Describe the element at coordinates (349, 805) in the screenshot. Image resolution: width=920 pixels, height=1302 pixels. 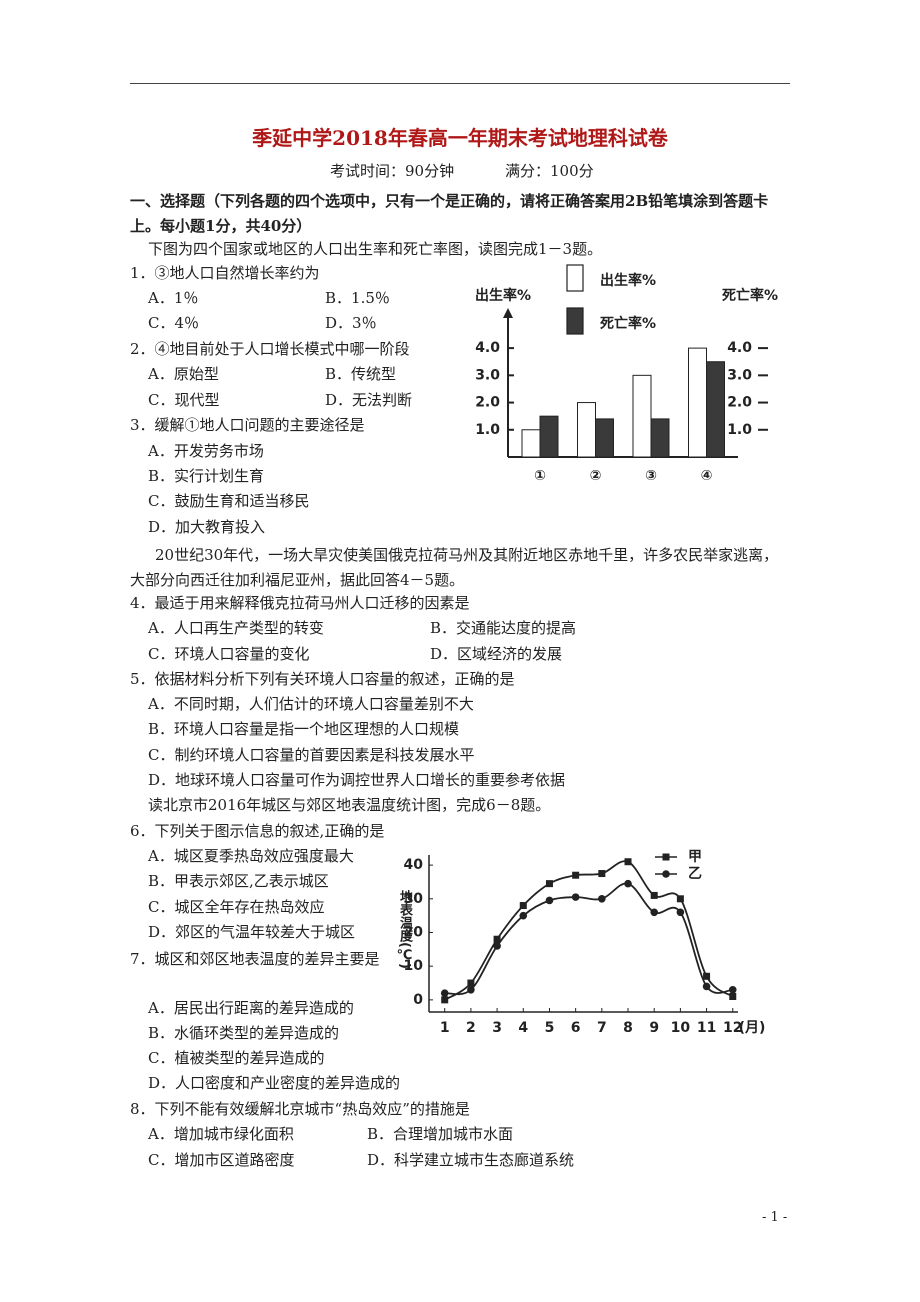
I see `intro: 读北京市2016年城区与郊区地表温度统计图，完成6－8题。` at that location.